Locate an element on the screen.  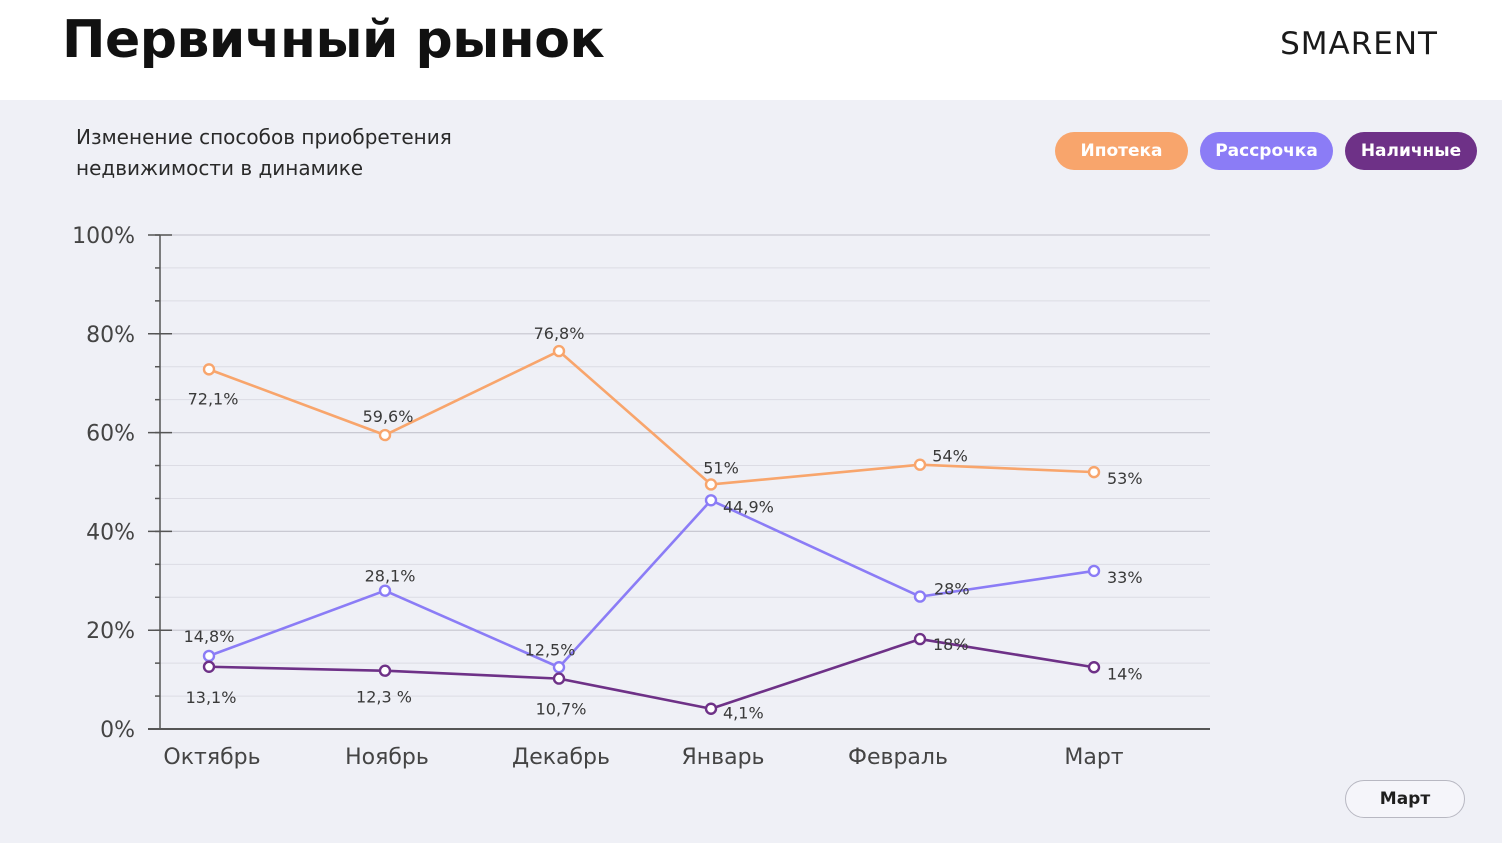
data-label-cash: 12,3 % is located at coordinates (384, 697).